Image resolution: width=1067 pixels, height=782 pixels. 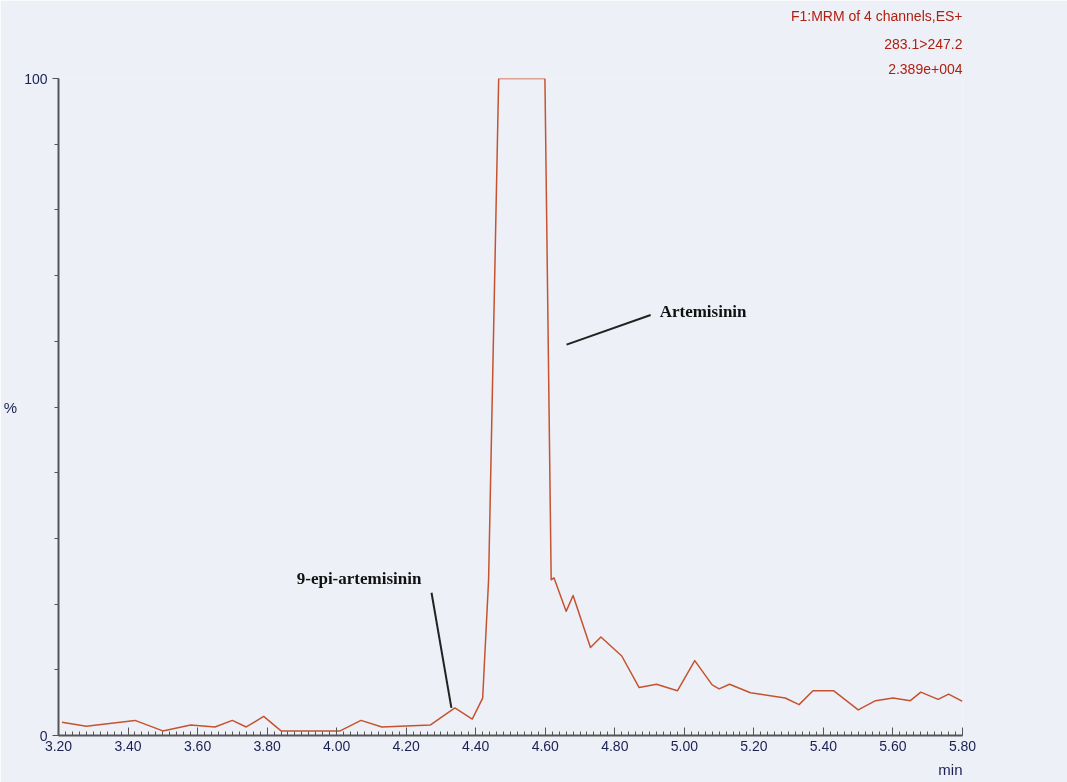 What do you see at coordinates (923, 43) in the screenshot?
I see `text: 283.1>247.2` at bounding box center [923, 43].